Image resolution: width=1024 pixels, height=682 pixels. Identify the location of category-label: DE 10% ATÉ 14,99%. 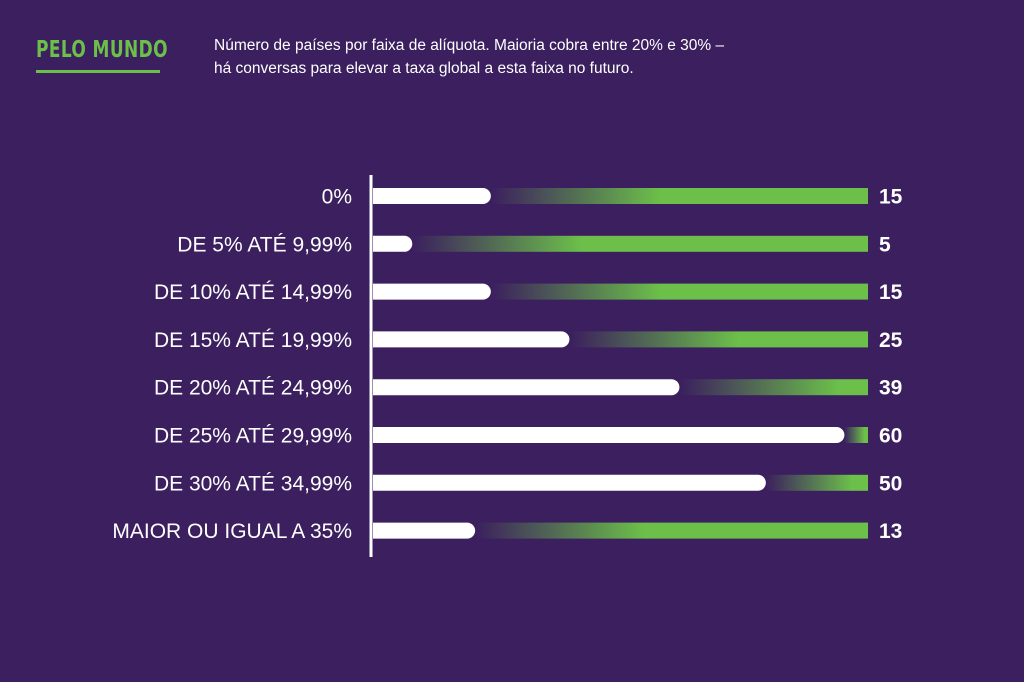
(253, 292).